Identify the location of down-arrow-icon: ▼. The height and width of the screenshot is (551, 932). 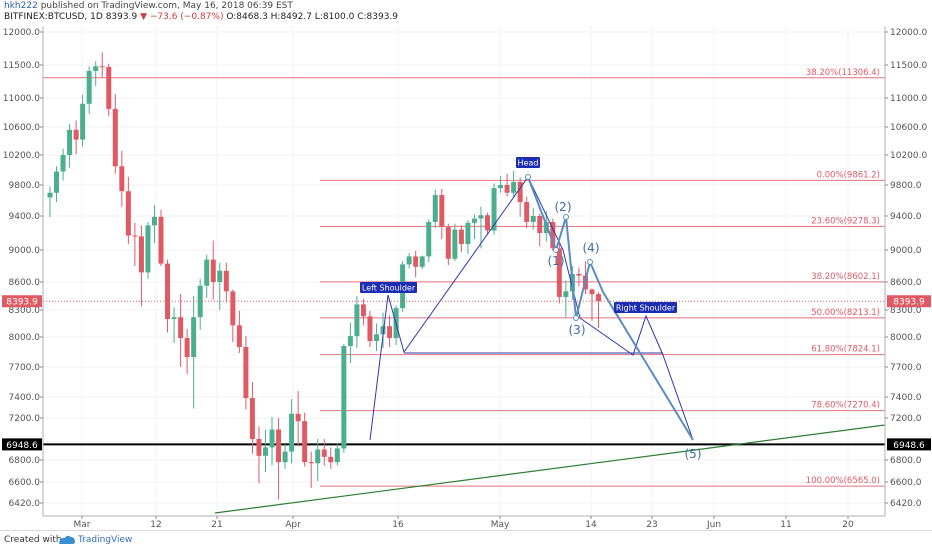
(143, 17).